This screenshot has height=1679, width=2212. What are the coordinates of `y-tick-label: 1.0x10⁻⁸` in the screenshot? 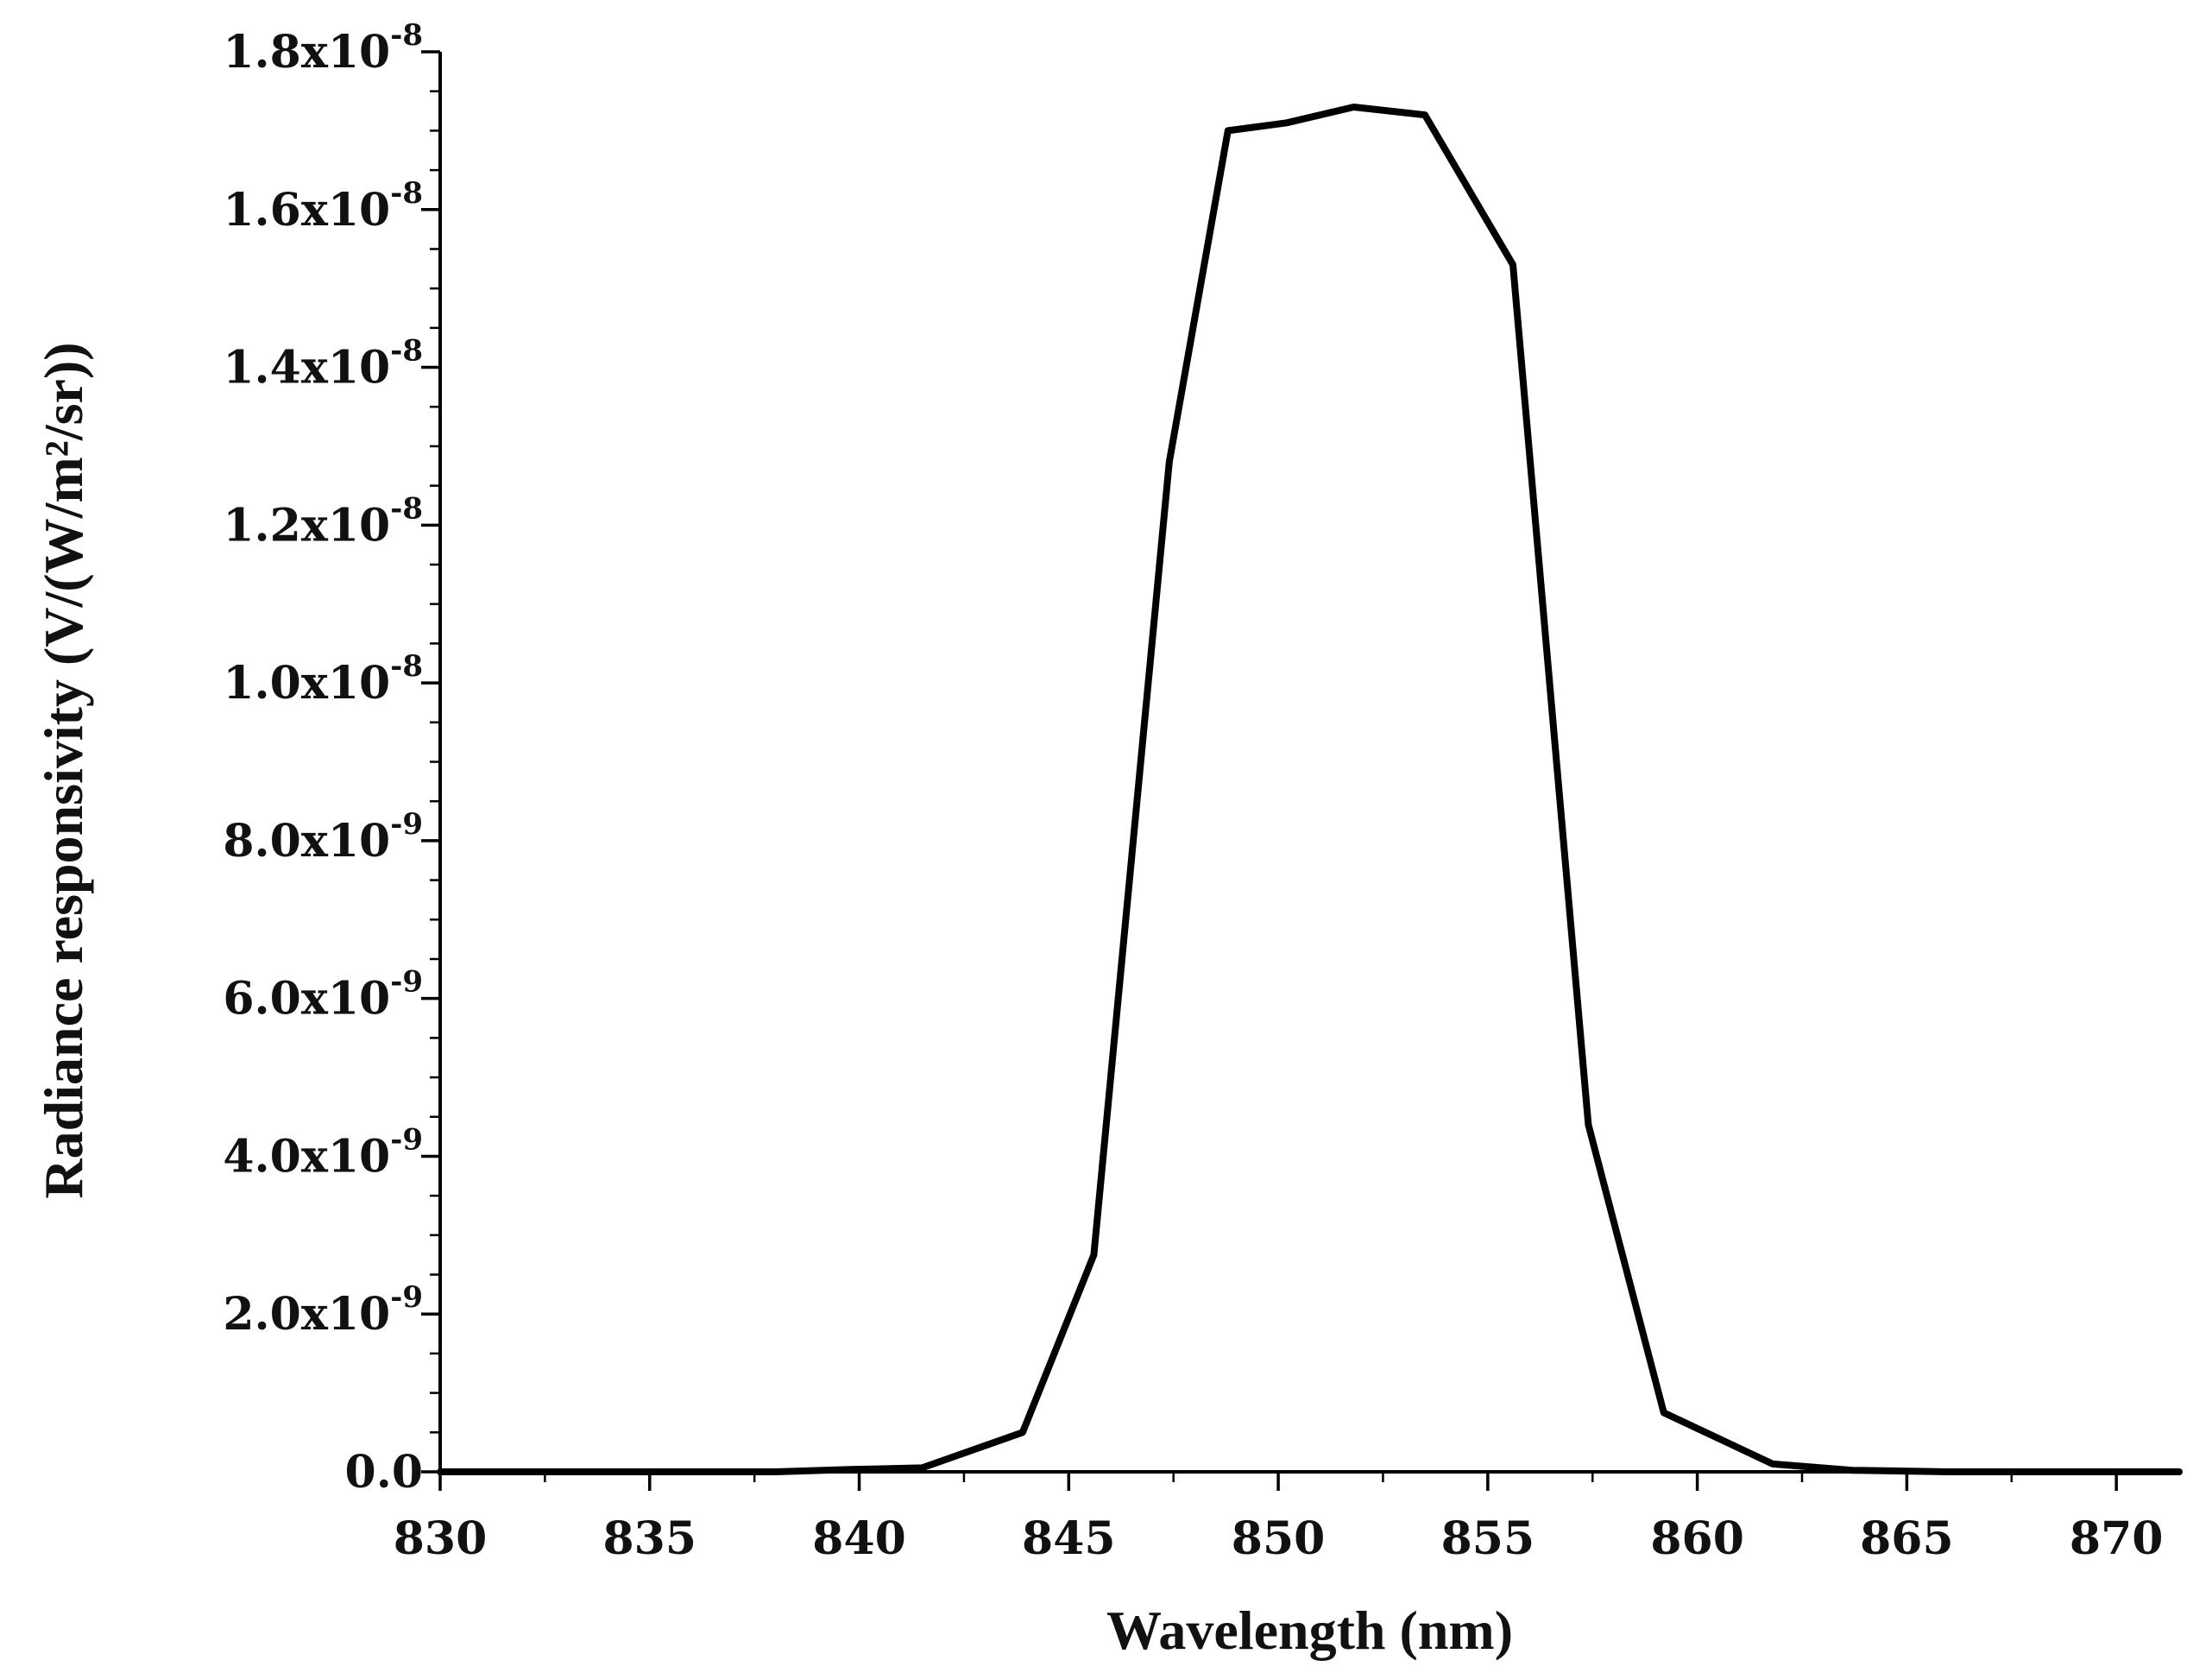 It's located at (323, 679).